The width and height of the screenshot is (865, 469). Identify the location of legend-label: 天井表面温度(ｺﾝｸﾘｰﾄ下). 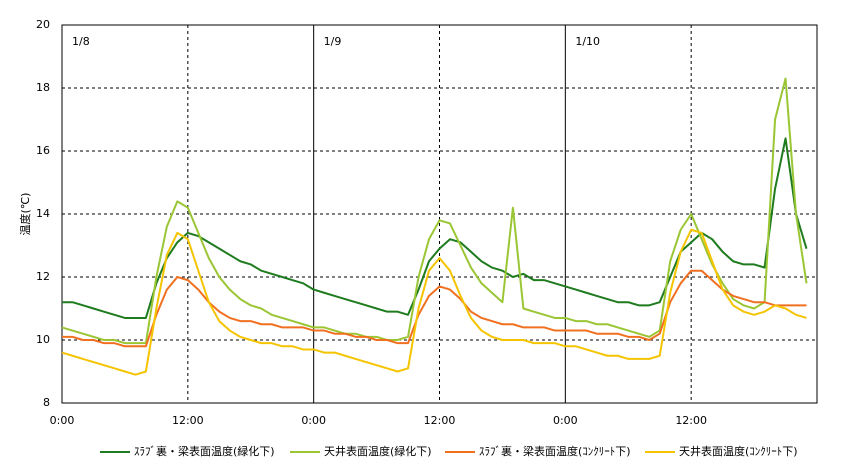
(738, 451).